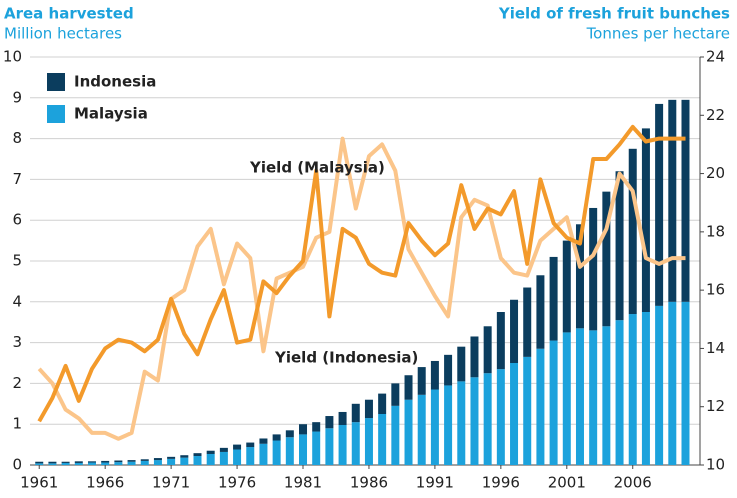 The image size is (737, 498). I want to click on line-label: Yield (Indonesia), so click(346, 358).